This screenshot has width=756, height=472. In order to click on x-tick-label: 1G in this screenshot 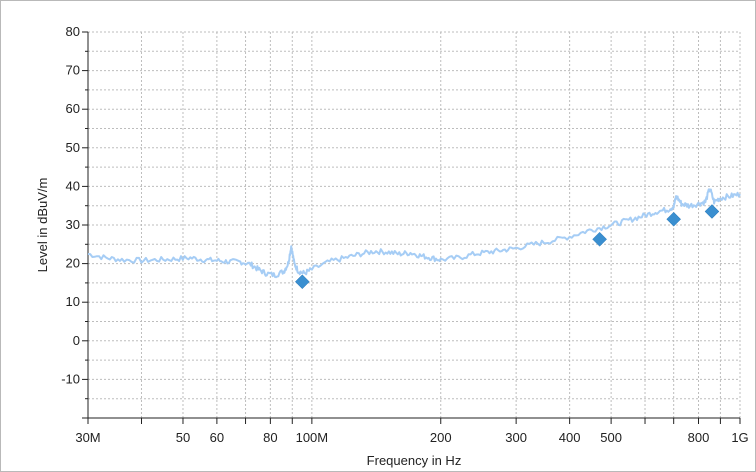, I will do `click(739, 437)`.